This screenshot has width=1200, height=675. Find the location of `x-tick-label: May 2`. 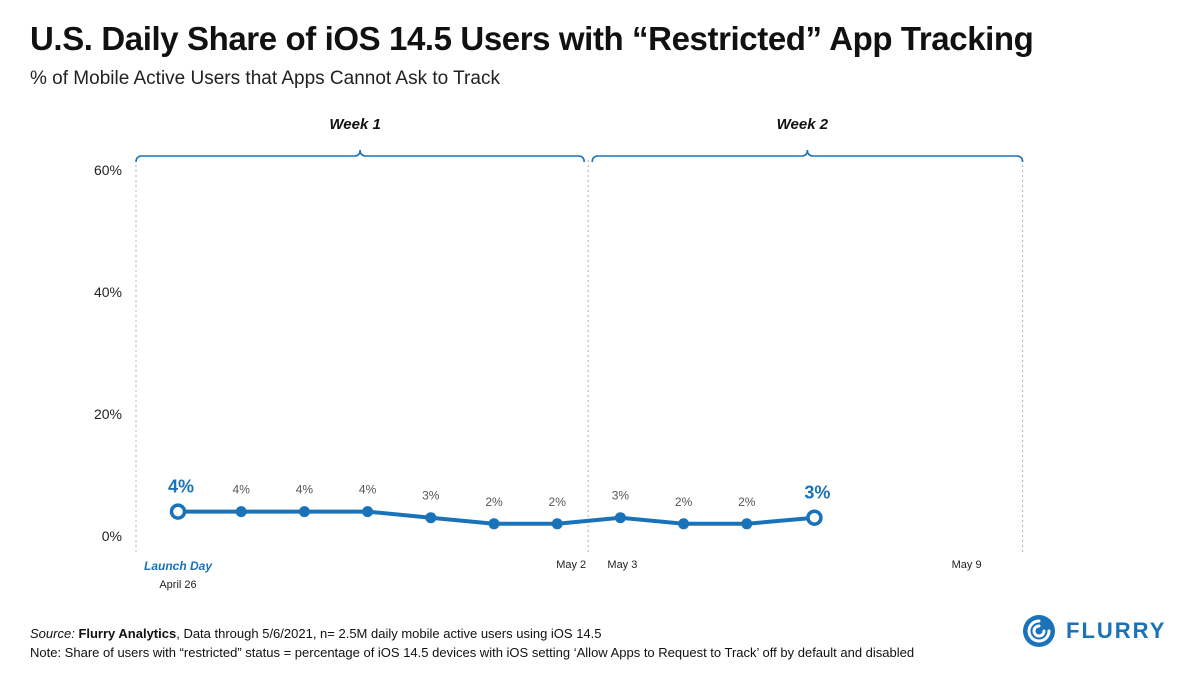

x-tick-label: May 2 is located at coordinates (571, 565).